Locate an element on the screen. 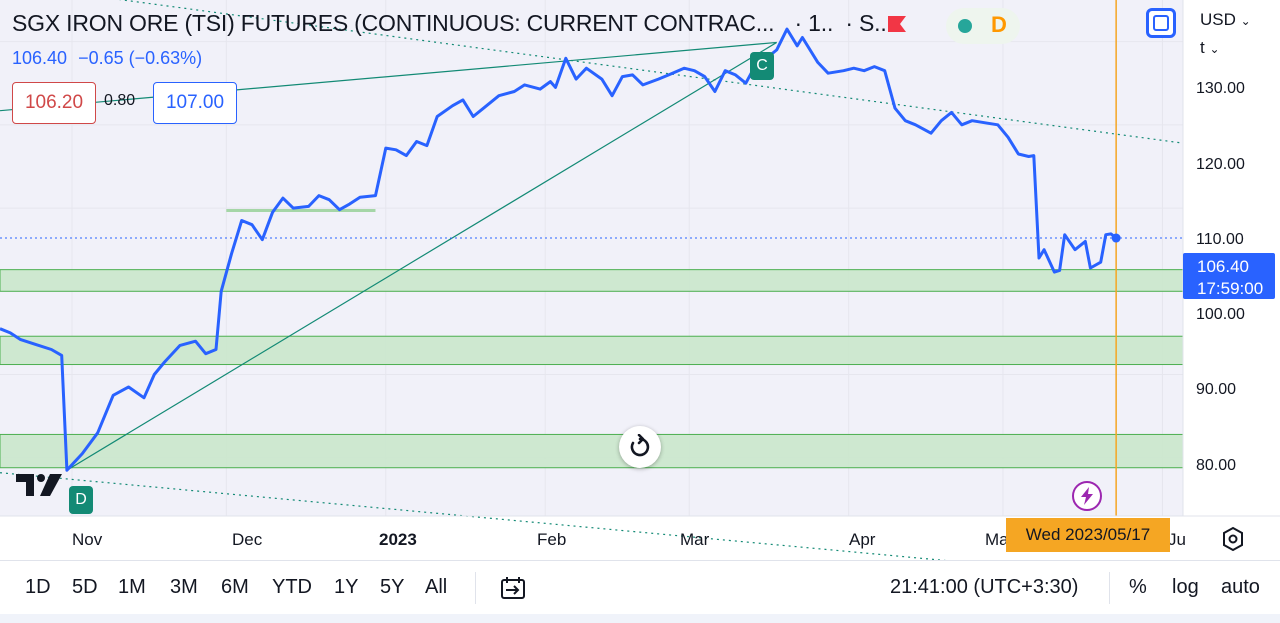 The height and width of the screenshot is (623, 1280). y-tick-label: 120.00 is located at coordinates (1220, 164).